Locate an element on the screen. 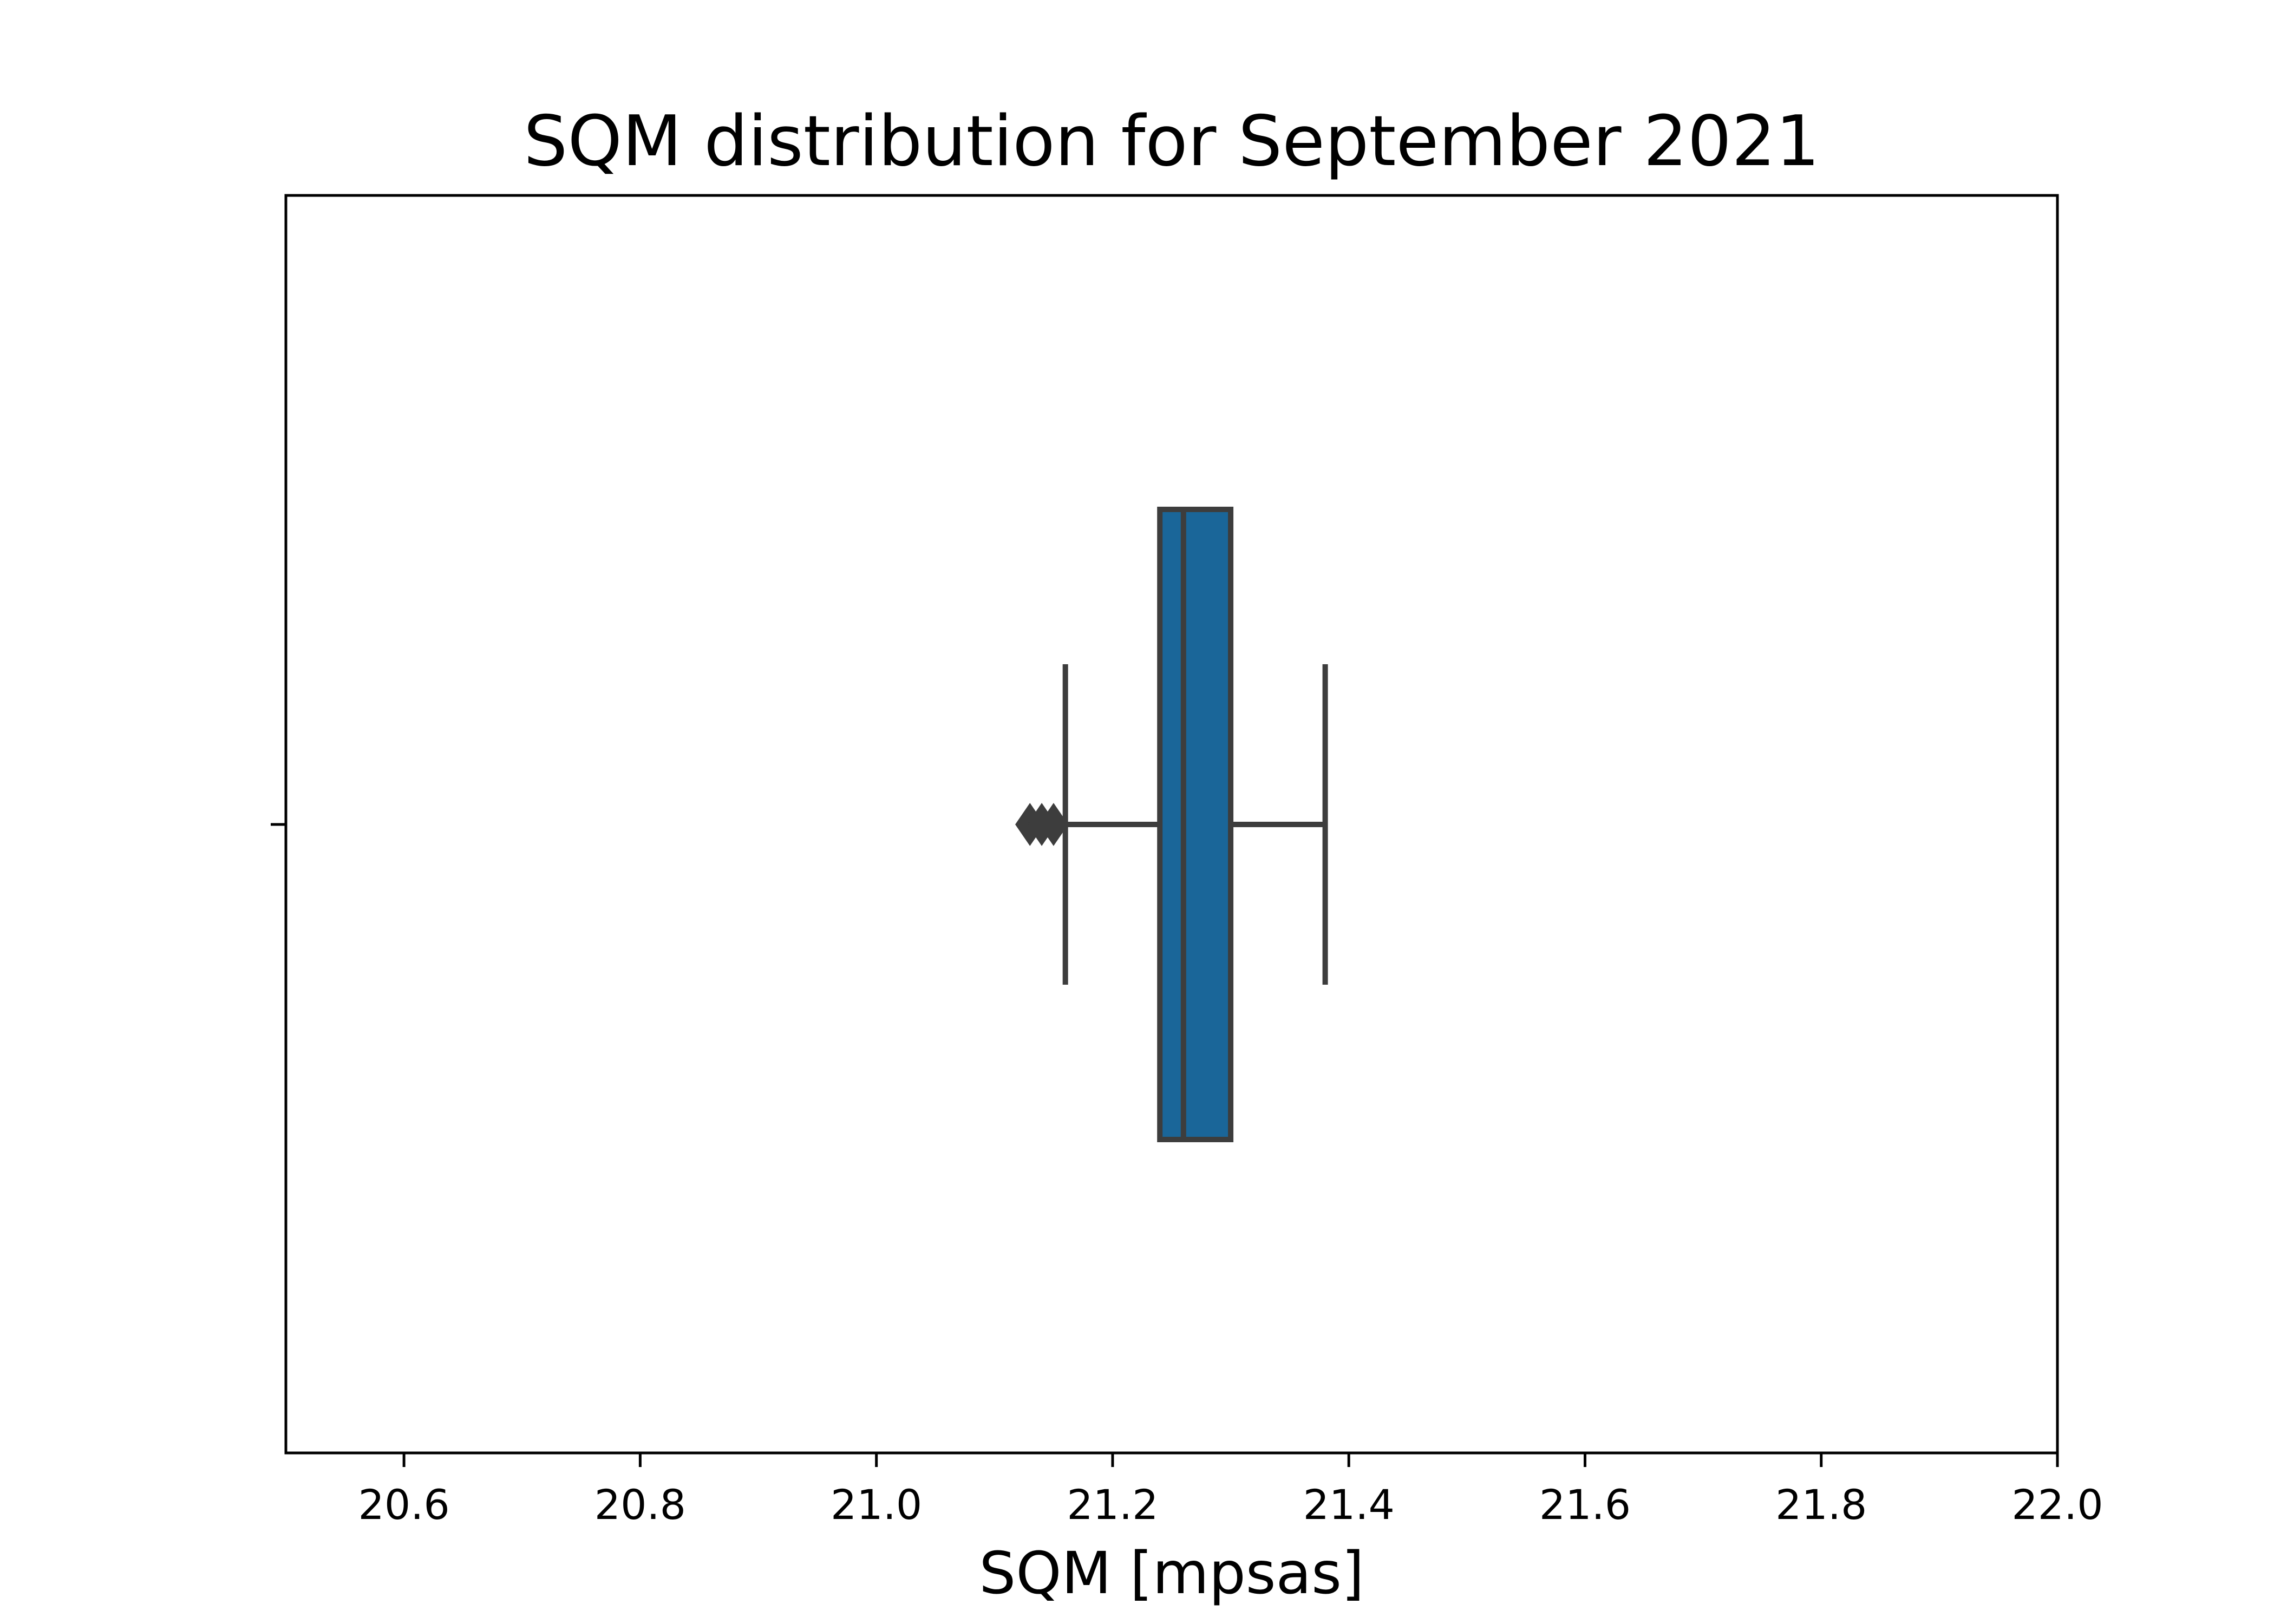 This screenshot has height=1624, width=2274. plot-area is located at coordinates (1172, 824).